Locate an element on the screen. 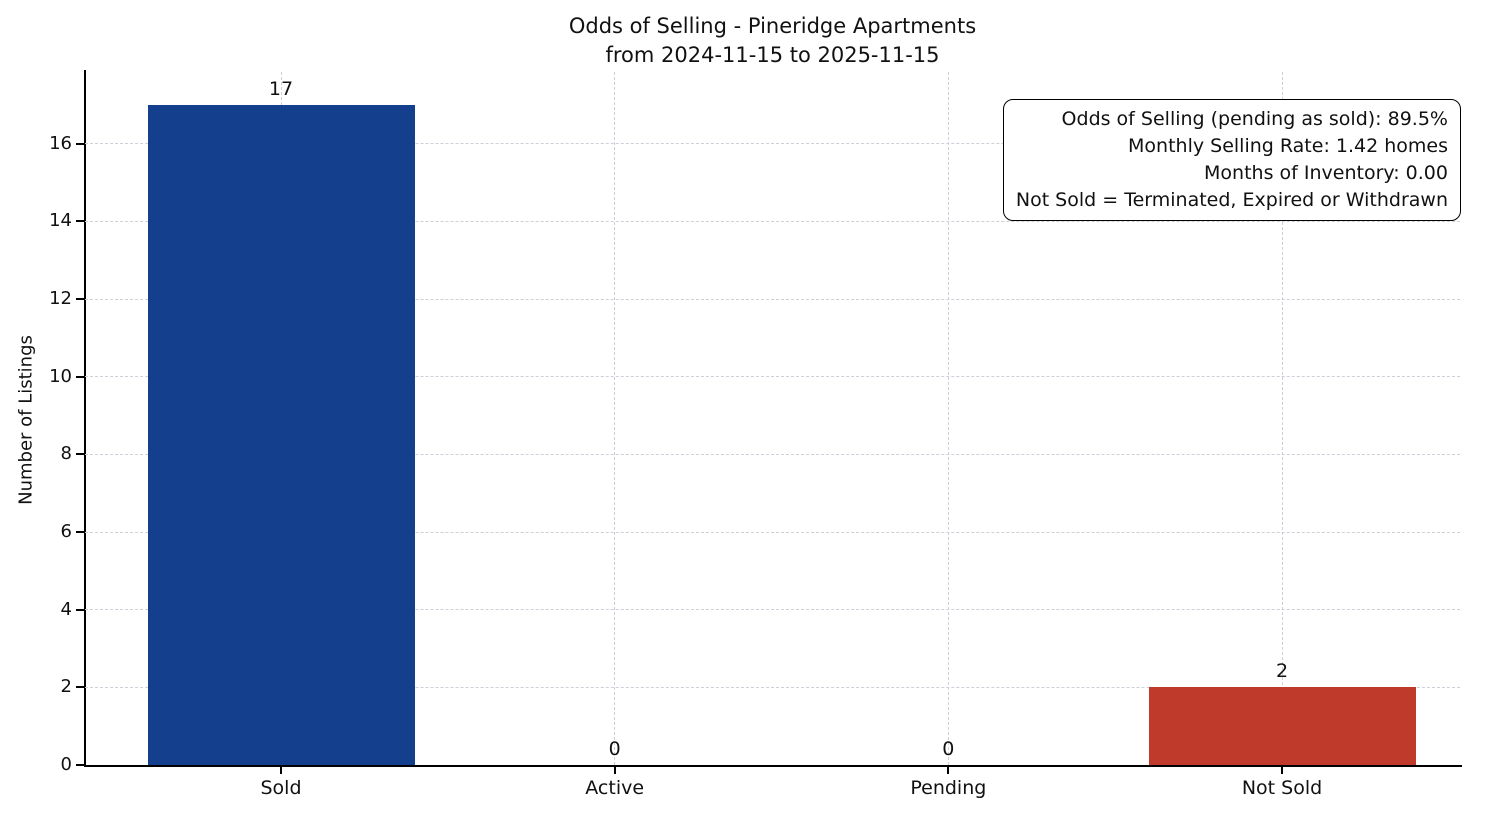 The image size is (1494, 816). y-tick-label: 12 is located at coordinates (60, 299).